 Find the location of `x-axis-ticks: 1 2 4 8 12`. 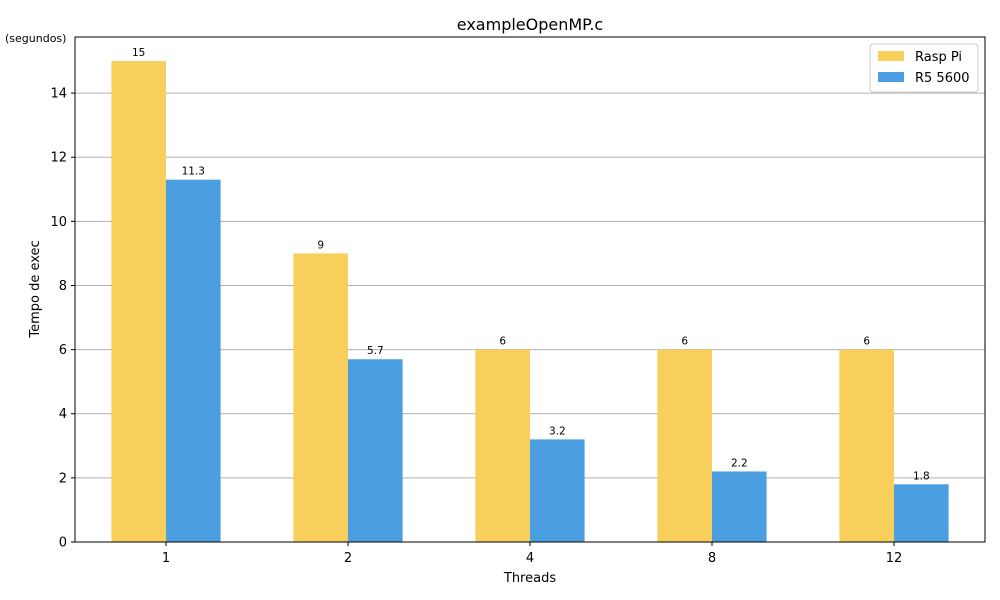

x-axis-ticks: 1 2 4 8 12 is located at coordinates (532, 554).